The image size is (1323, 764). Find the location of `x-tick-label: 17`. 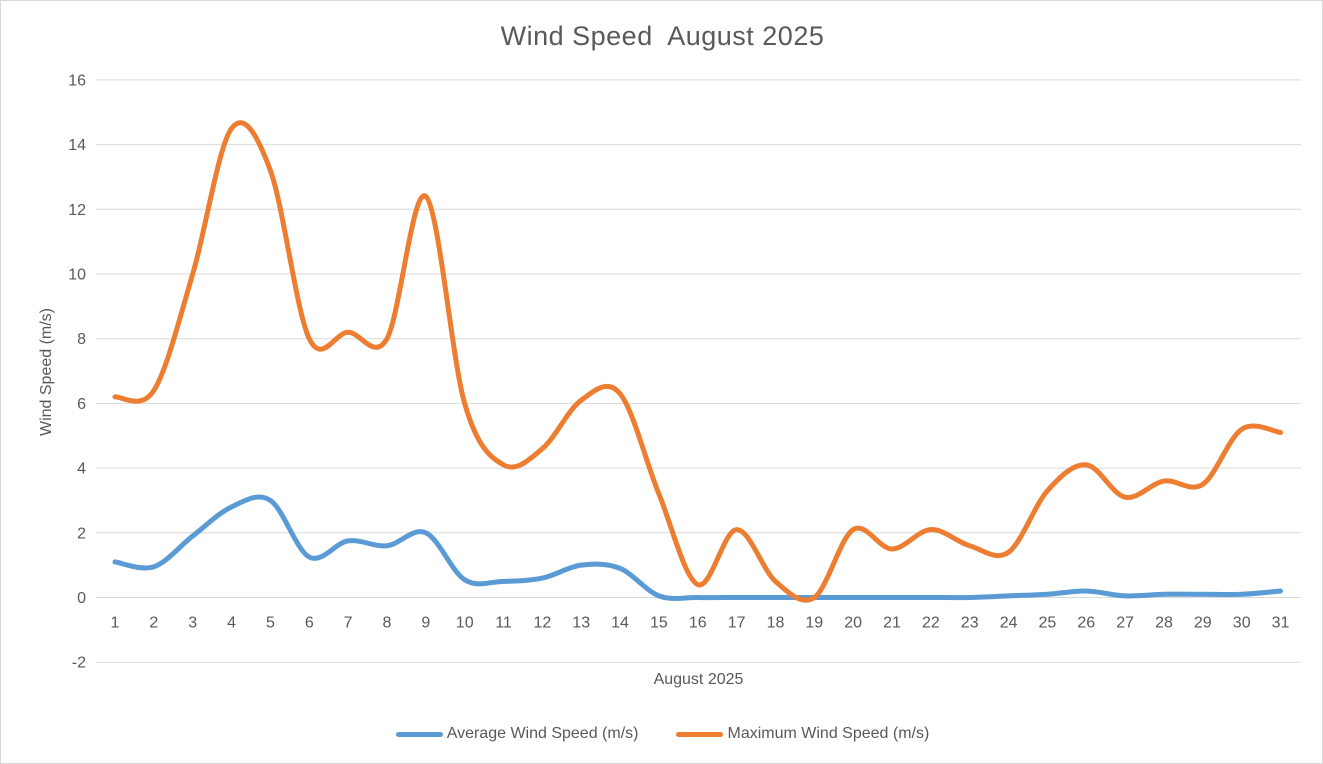

x-tick-label: 17 is located at coordinates (737, 623).